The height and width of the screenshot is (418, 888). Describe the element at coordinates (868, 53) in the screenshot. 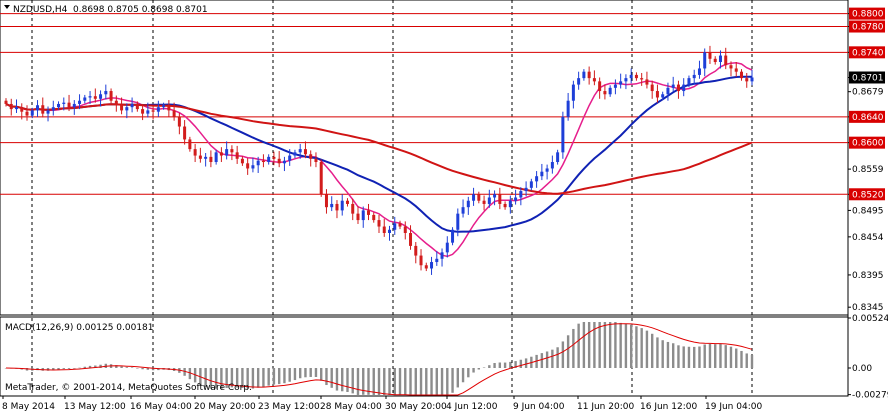

I see `price-label-2: 0.8740` at that location.